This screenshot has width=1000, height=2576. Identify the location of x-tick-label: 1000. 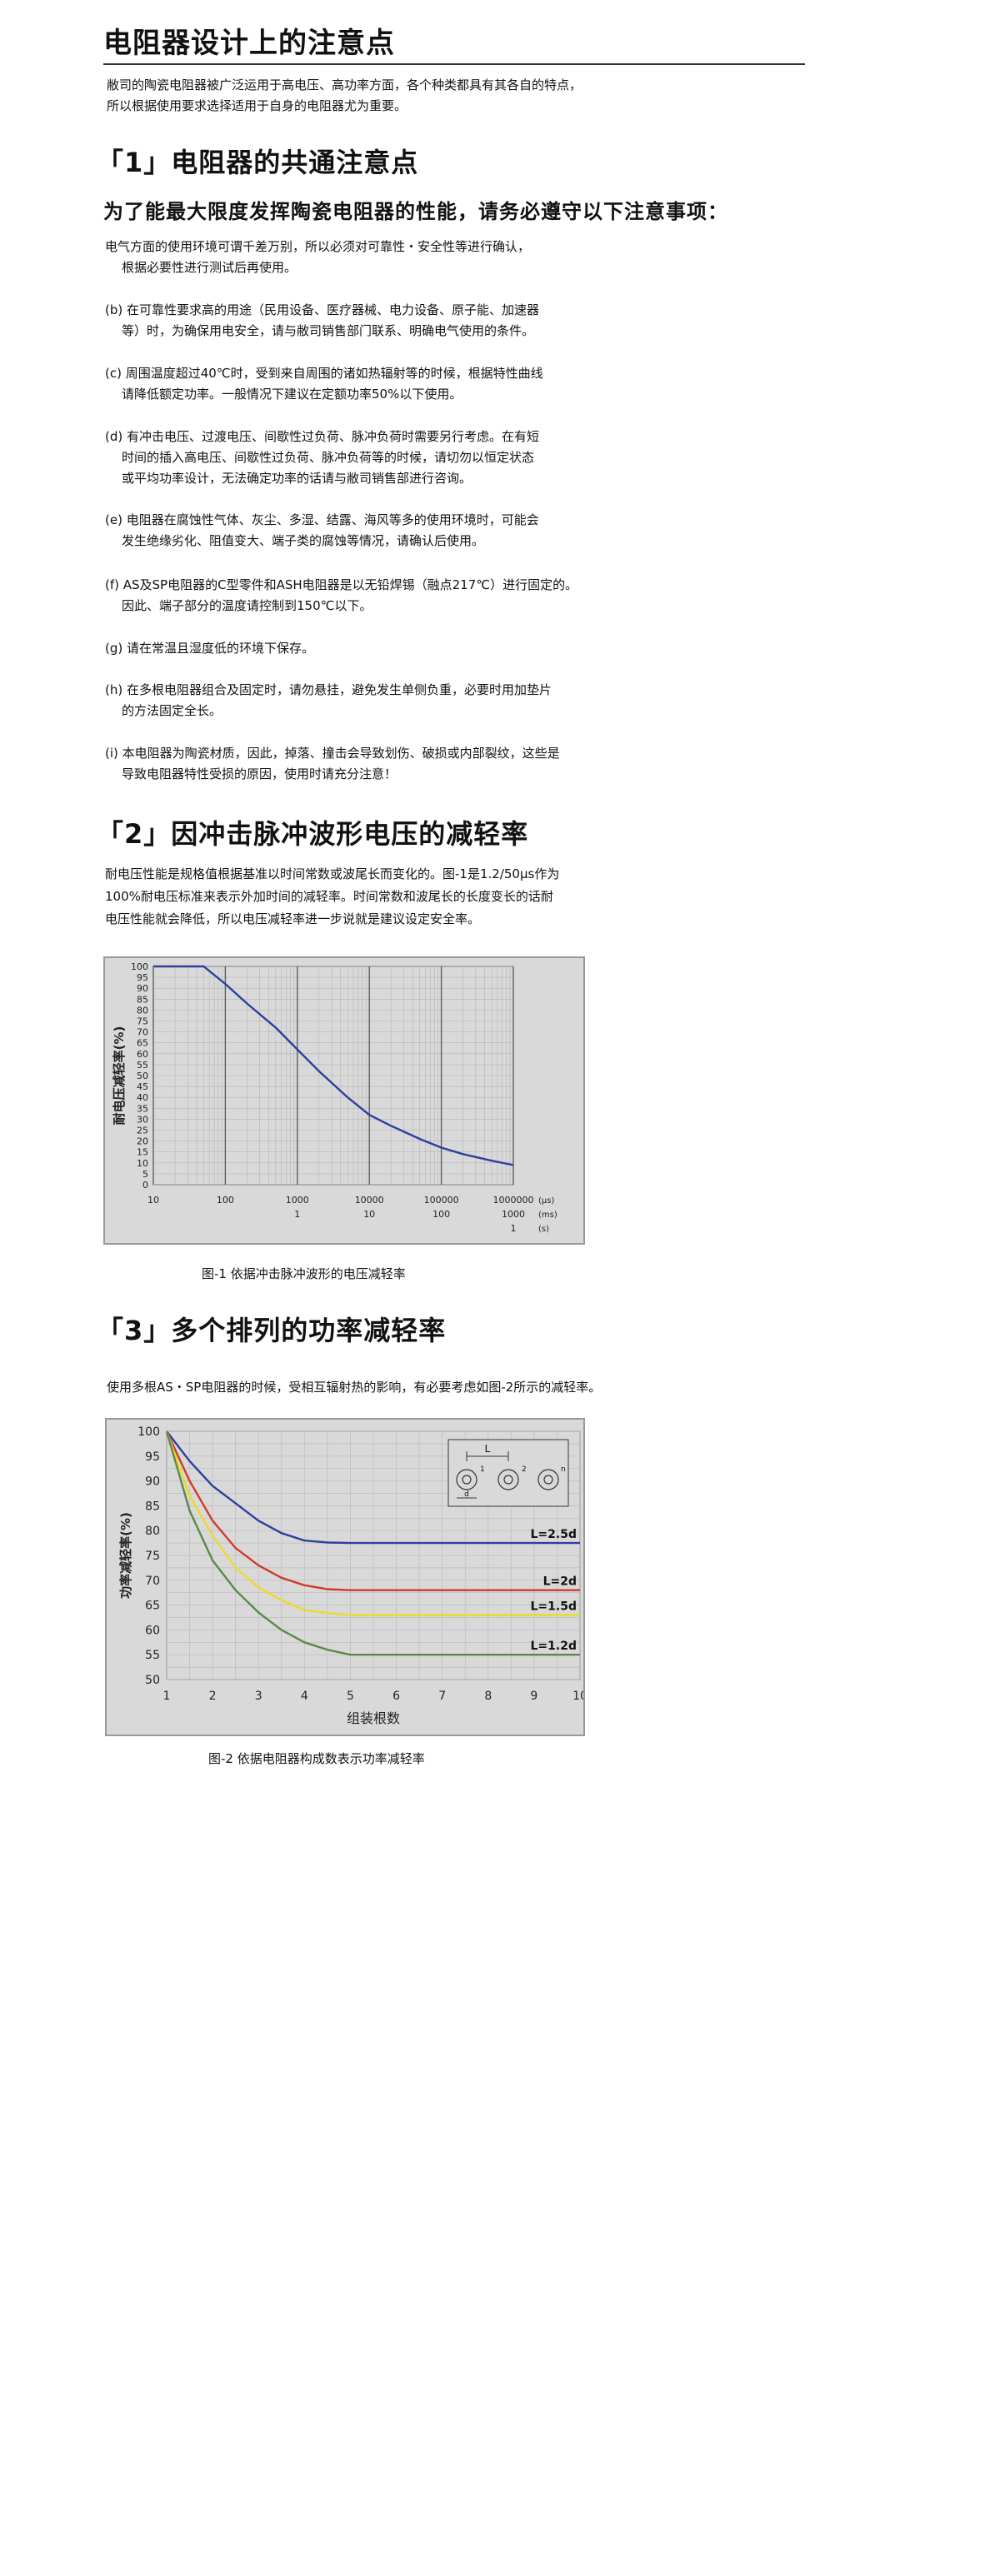
(297, 1200).